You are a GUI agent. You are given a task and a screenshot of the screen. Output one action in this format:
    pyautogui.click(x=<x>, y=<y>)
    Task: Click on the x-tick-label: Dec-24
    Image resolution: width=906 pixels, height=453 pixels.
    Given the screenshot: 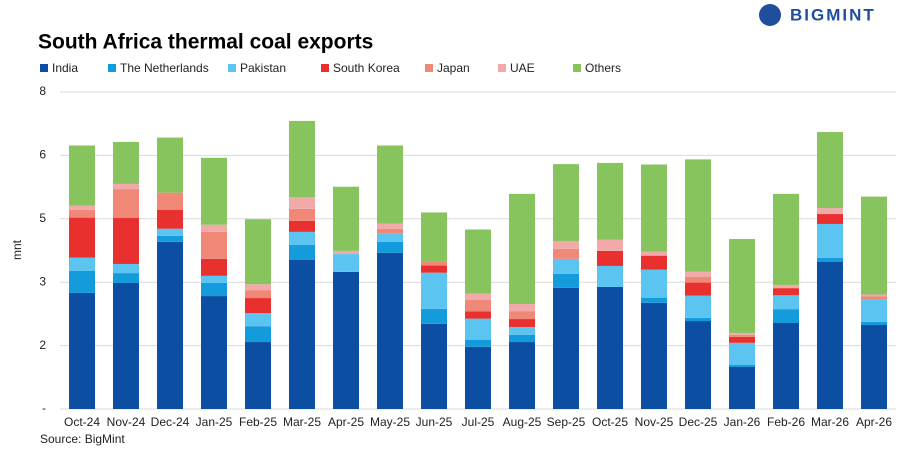 What is the action you would take?
    pyautogui.click(x=170, y=422)
    